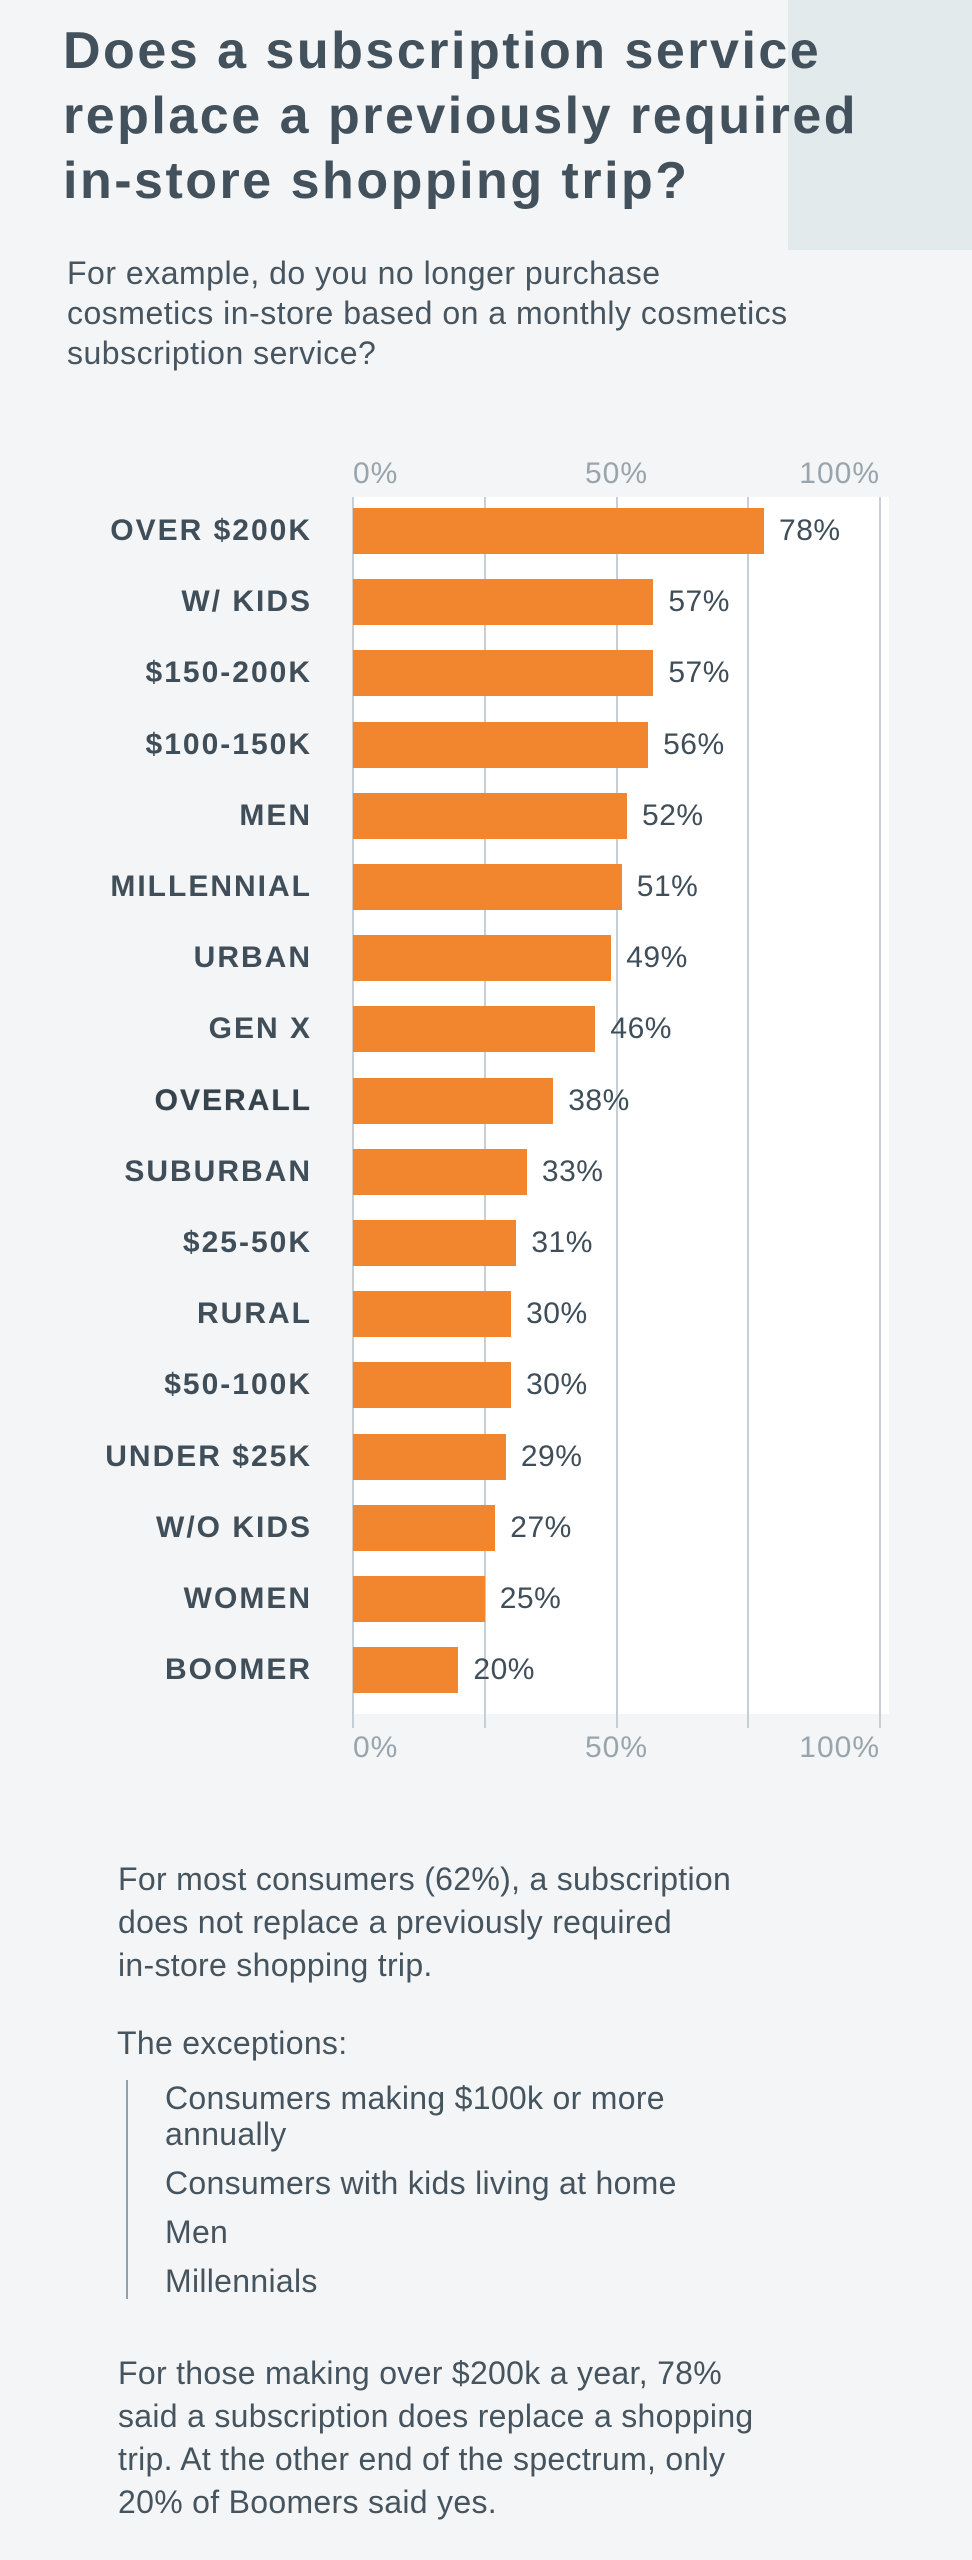  Describe the element at coordinates (694, 744) in the screenshot. I see `value-label: 56%` at that location.